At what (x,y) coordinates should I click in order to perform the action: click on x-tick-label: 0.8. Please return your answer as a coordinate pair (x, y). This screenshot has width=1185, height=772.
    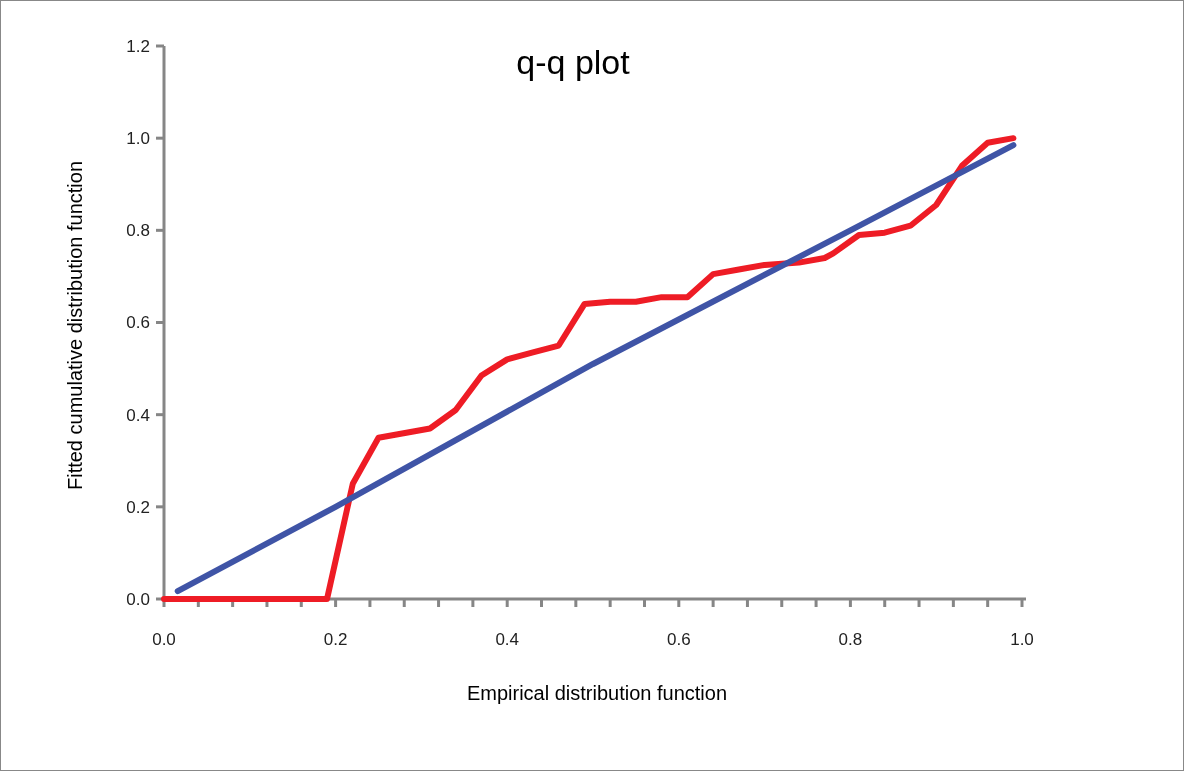
    Looking at the image, I should click on (850, 639).